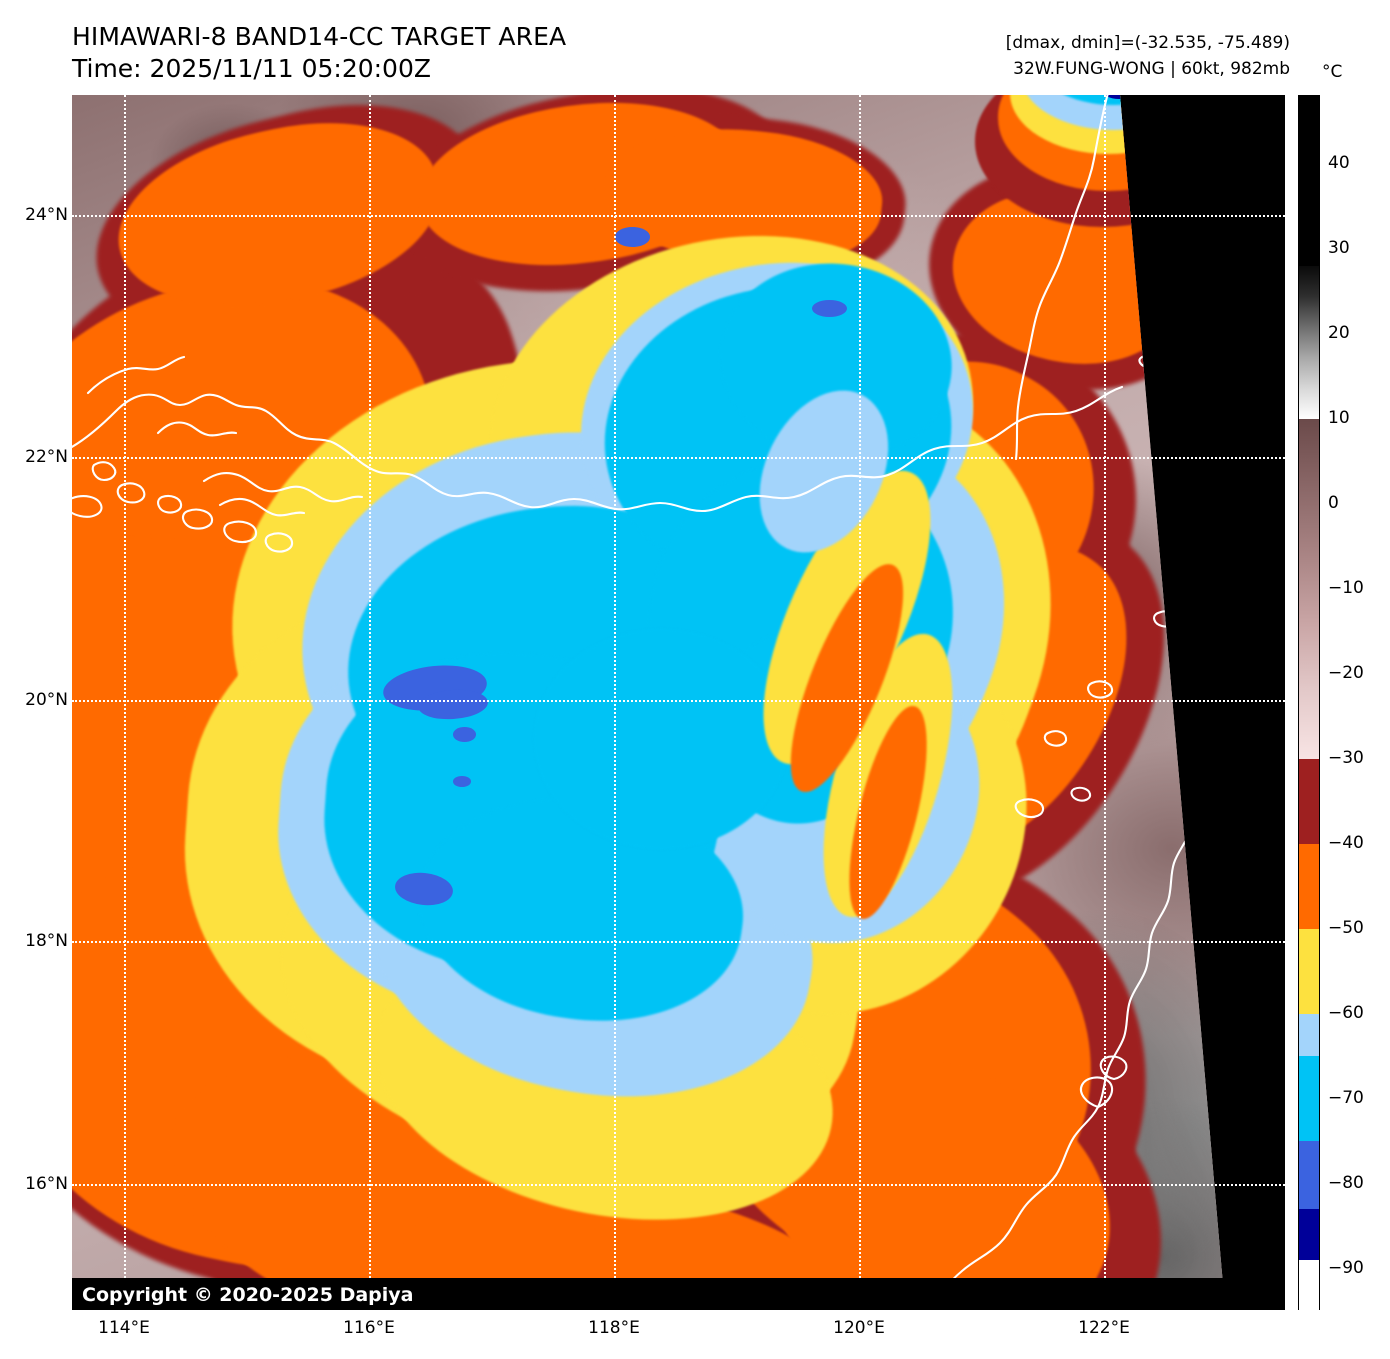  What do you see at coordinates (319, 36) in the screenshot?
I see `page-title: HIMAWARI-8 BAND14-CC TARGET AREA` at bounding box center [319, 36].